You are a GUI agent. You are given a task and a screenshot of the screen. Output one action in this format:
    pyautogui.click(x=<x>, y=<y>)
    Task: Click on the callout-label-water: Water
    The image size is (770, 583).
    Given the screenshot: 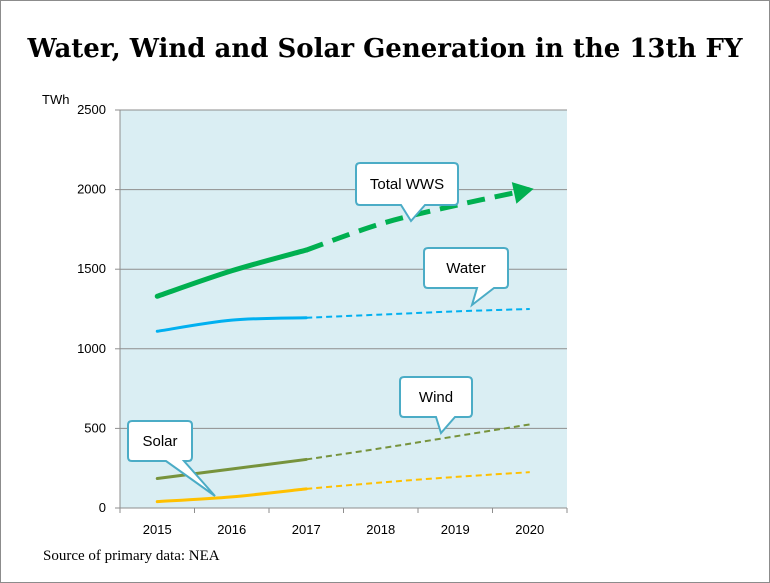 What is the action you would take?
    pyautogui.click(x=465, y=268)
    